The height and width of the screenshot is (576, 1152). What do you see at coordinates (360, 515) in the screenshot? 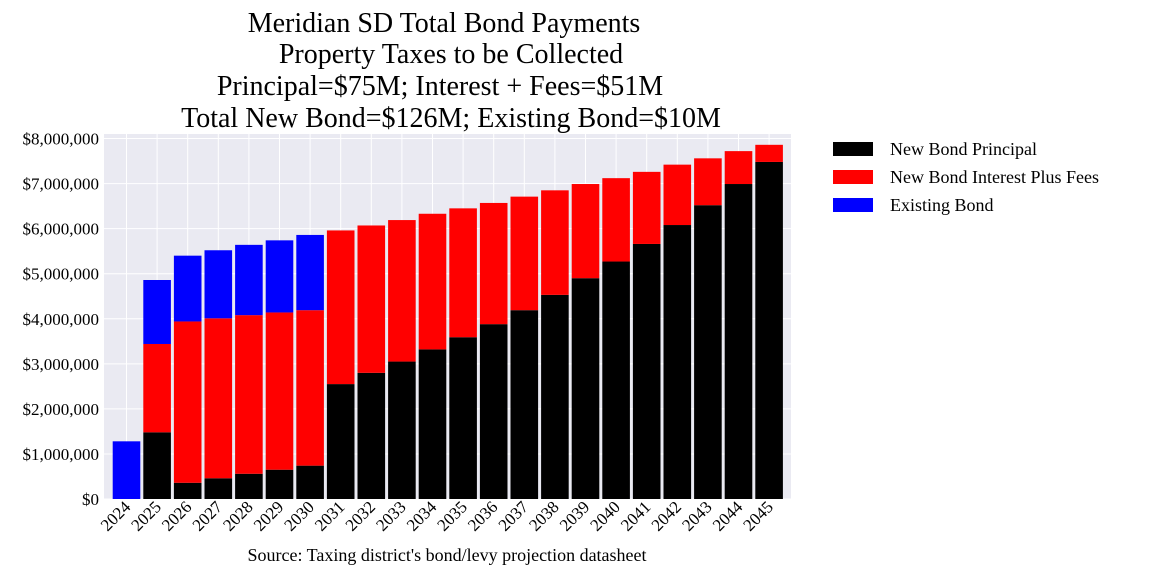
I see `x-tick-label: 2032` at bounding box center [360, 515].